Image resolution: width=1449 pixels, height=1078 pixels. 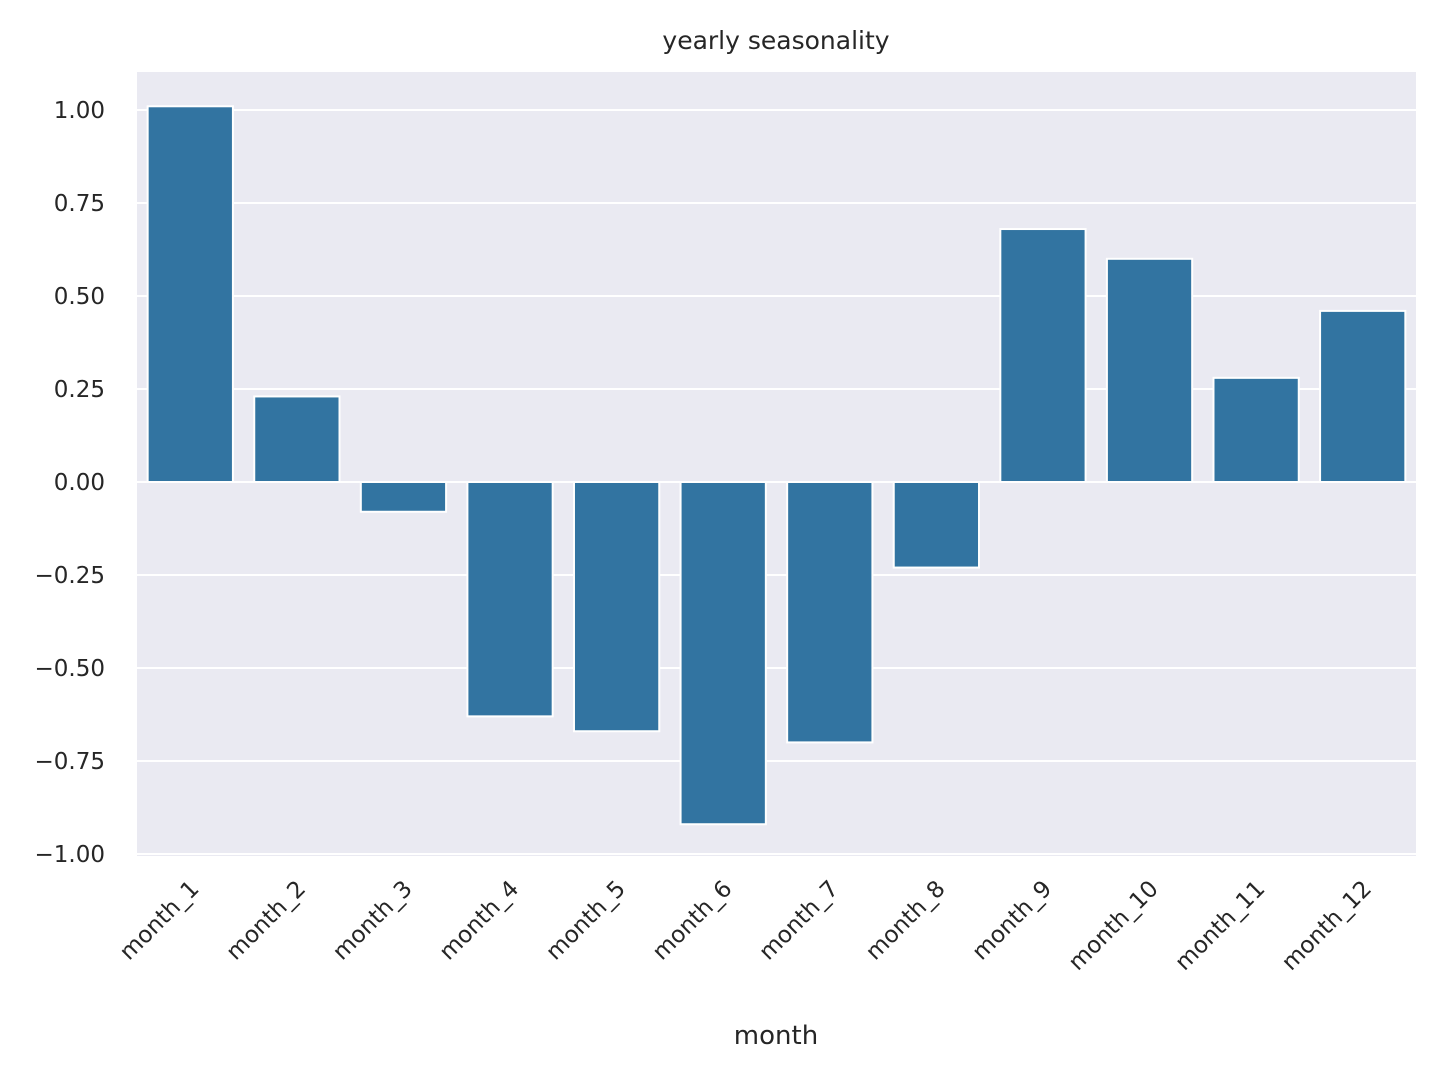 What do you see at coordinates (693, 921) in the screenshot?
I see `x-tick-label: month_6` at bounding box center [693, 921].